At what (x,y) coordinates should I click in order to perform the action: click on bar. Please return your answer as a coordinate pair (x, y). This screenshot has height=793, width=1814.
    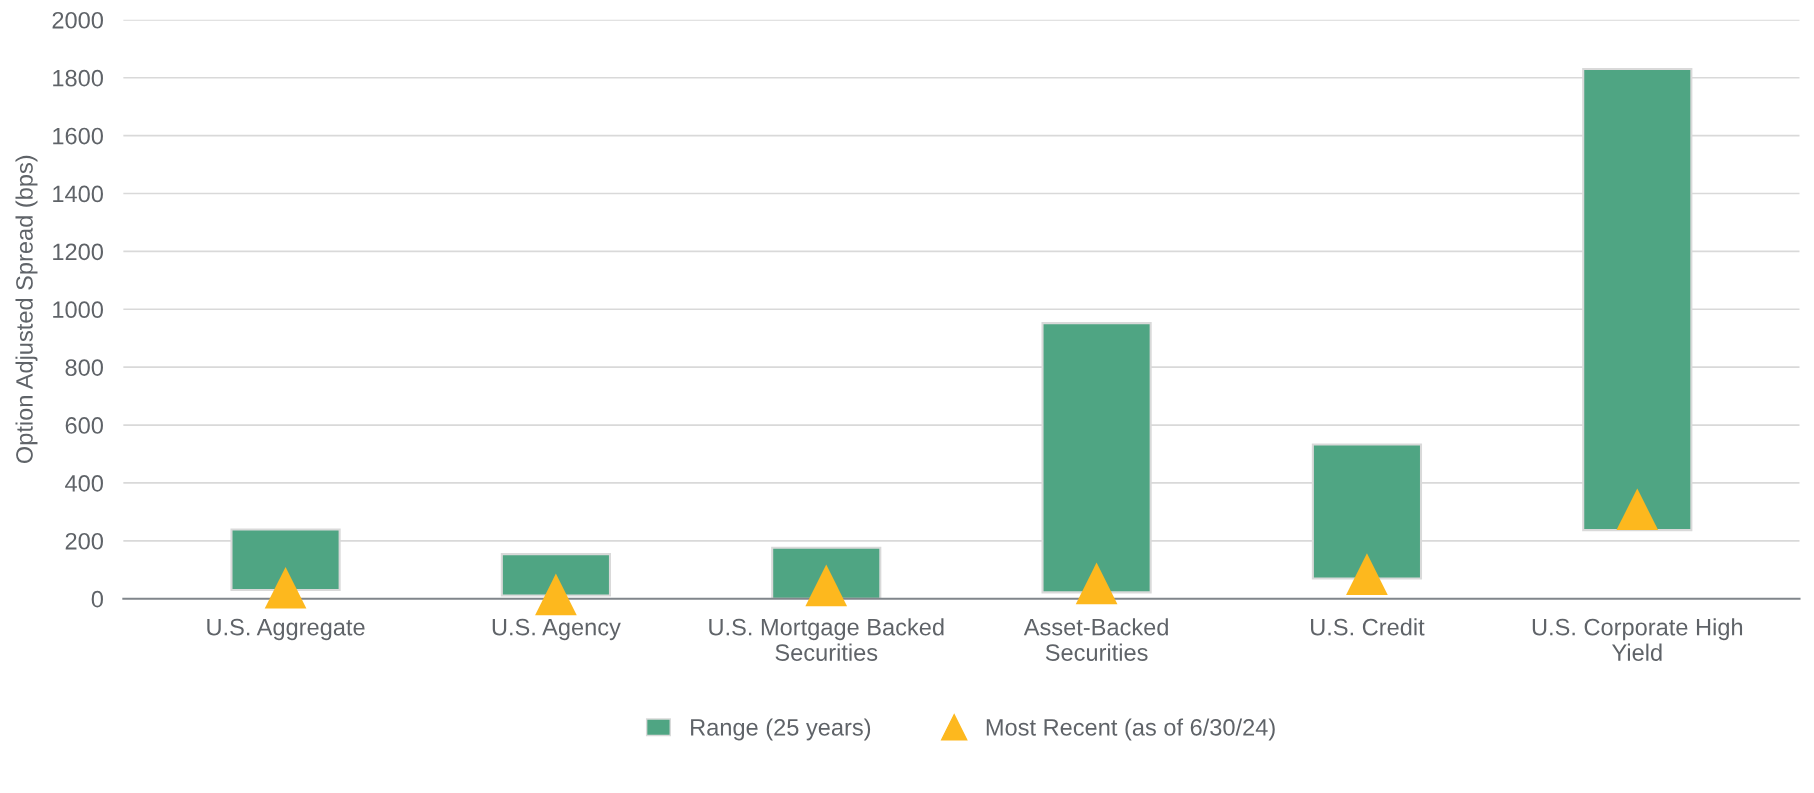
    Looking at the image, I should click on (556, 575).